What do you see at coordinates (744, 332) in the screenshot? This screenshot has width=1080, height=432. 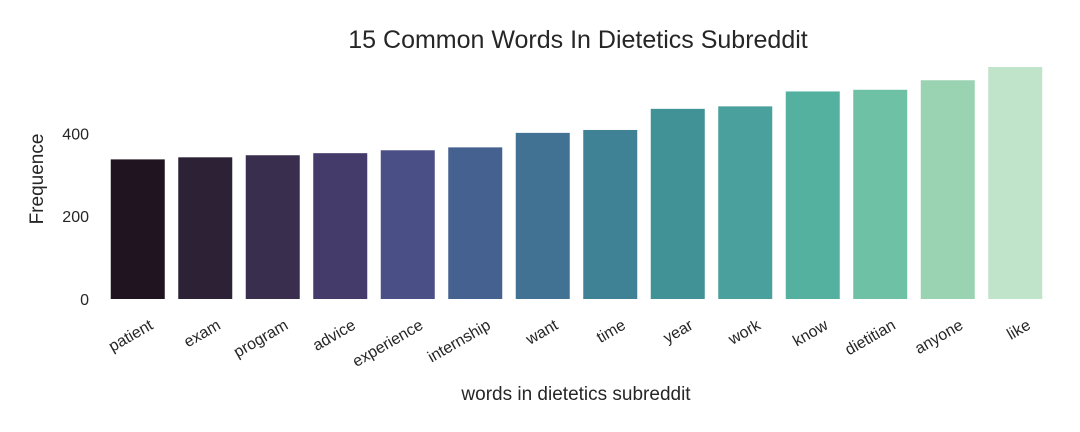 I see `x-tick-label-work: work` at bounding box center [744, 332].